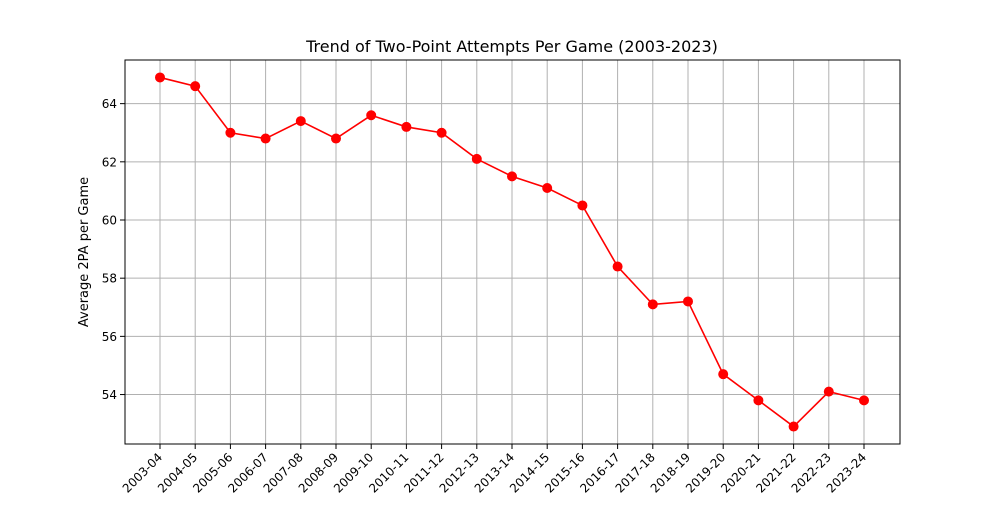  What do you see at coordinates (109, 395) in the screenshot?
I see `y-tick-label: 54` at bounding box center [109, 395].